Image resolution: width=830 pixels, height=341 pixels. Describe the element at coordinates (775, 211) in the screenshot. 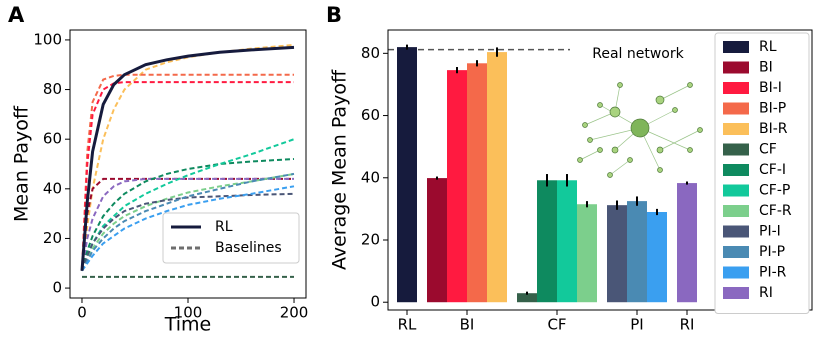

I see `legend-label: CF-R` at that location.